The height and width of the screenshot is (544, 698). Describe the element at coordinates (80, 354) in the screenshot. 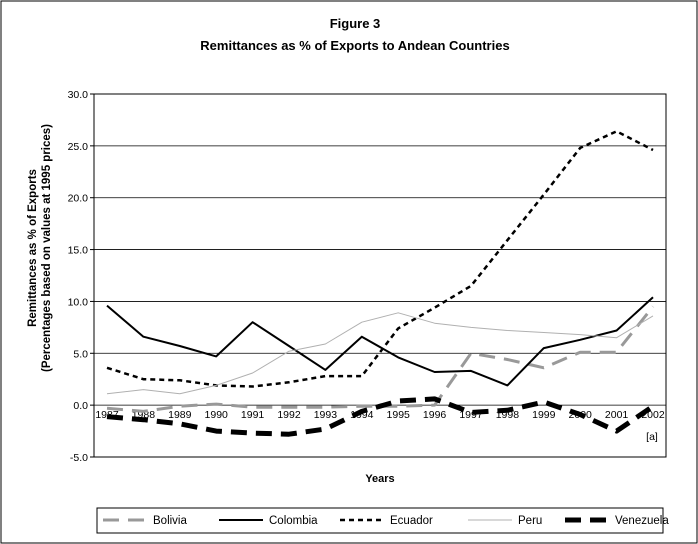

I see `y-tick-label: 5.0` at that location.